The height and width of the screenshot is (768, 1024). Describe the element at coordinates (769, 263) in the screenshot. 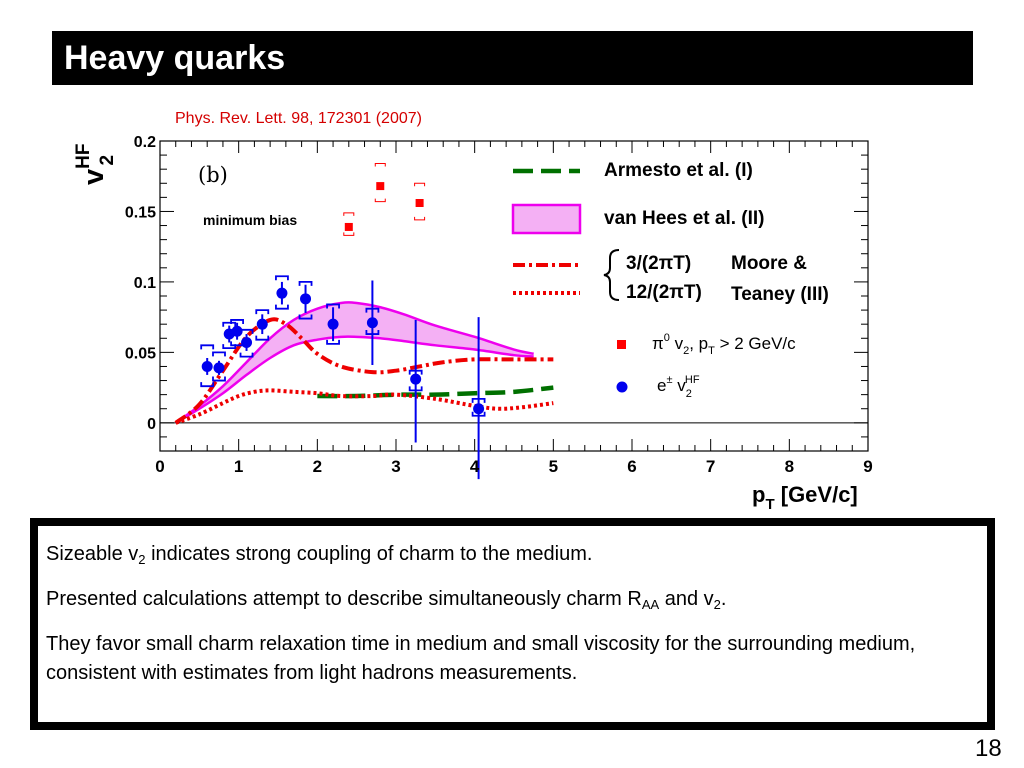

I see `legend-moore-group-label-1: Moore &` at that location.